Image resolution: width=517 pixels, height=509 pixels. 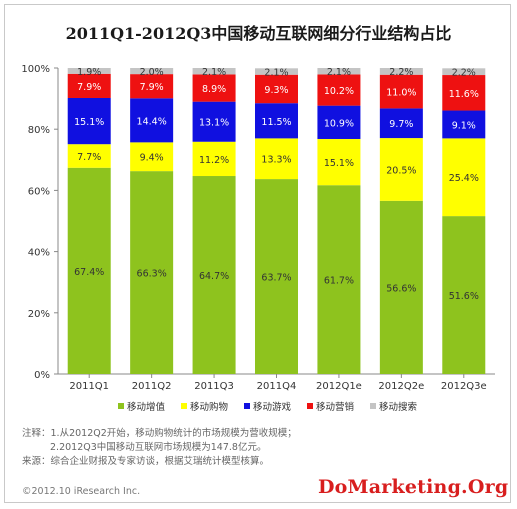 I want to click on data-label: 10.2%, so click(x=339, y=91).